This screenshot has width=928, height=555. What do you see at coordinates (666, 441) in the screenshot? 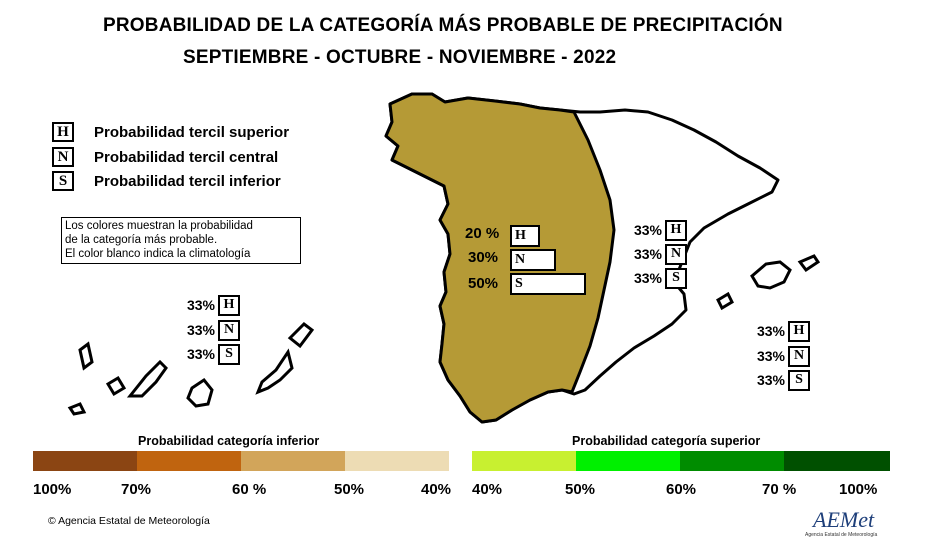
I see `scale-upper-title: Probabilidad categoría superior` at bounding box center [666, 441].